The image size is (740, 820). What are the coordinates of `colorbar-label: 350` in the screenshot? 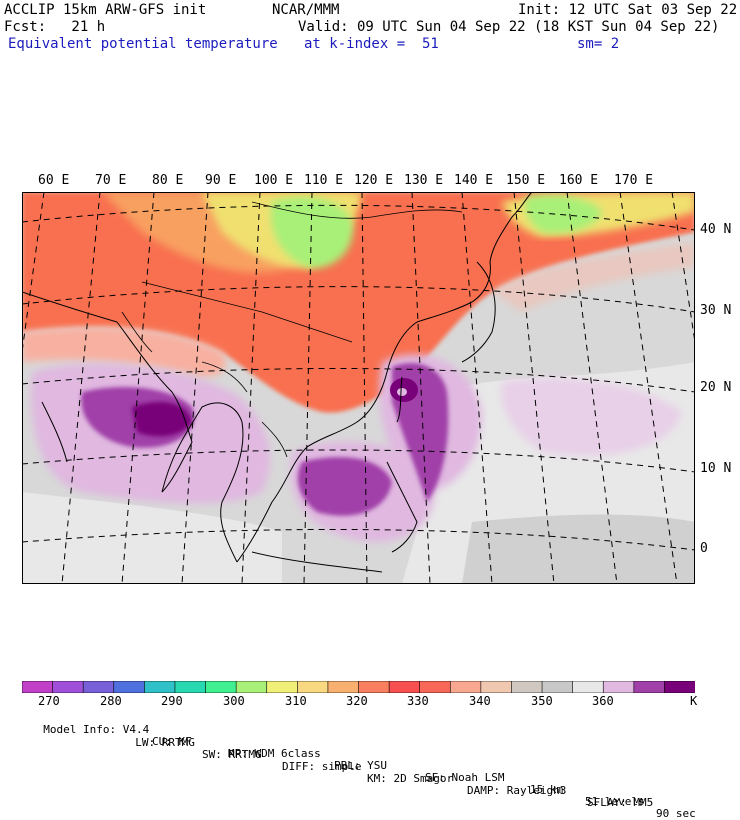 It's located at (542, 701).